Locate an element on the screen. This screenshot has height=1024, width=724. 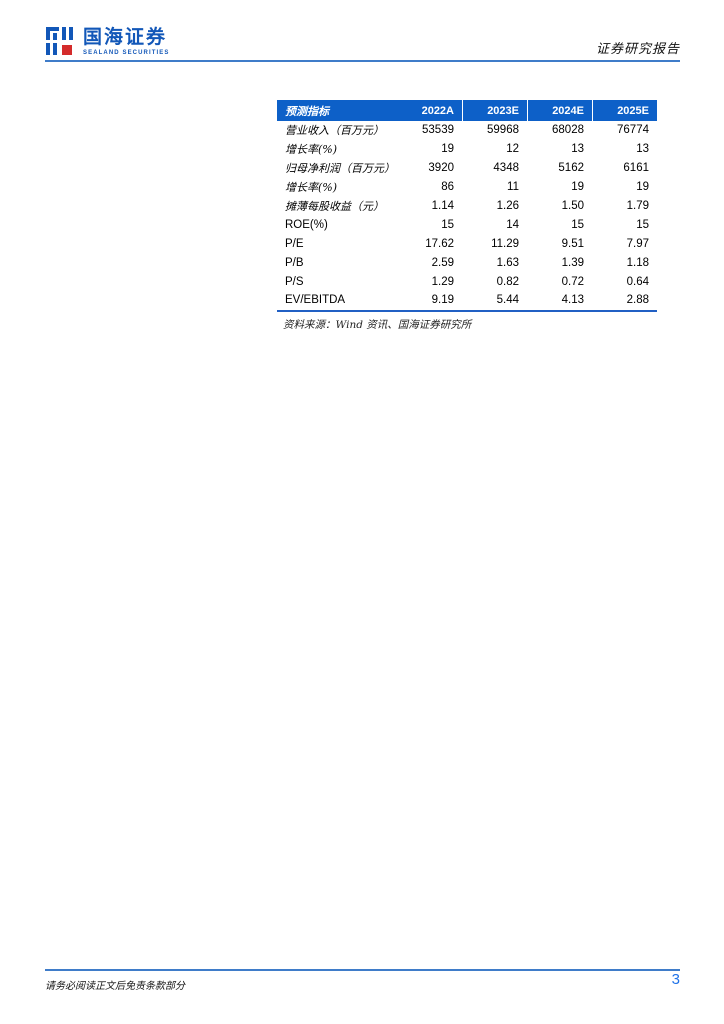
row-value: 0.64 is located at coordinates (637, 281).